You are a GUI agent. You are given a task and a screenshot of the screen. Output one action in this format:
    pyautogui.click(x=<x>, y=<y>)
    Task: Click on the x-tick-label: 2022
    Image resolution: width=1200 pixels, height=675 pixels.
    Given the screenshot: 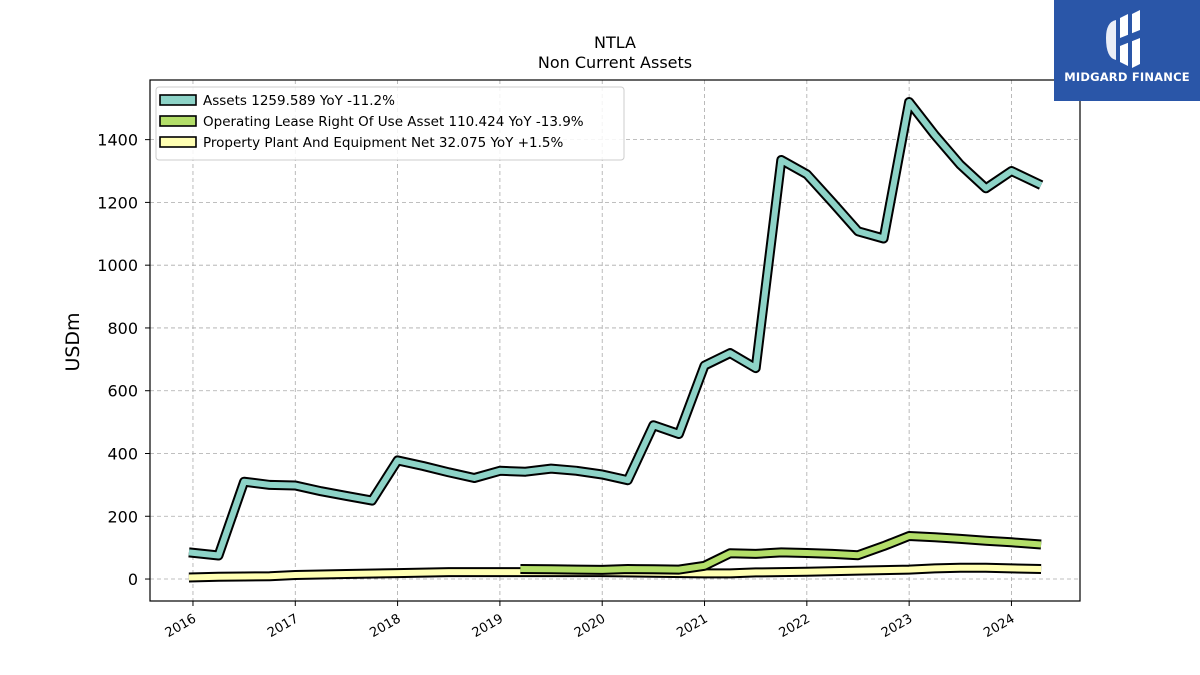 What is the action you would take?
    pyautogui.click(x=795, y=626)
    